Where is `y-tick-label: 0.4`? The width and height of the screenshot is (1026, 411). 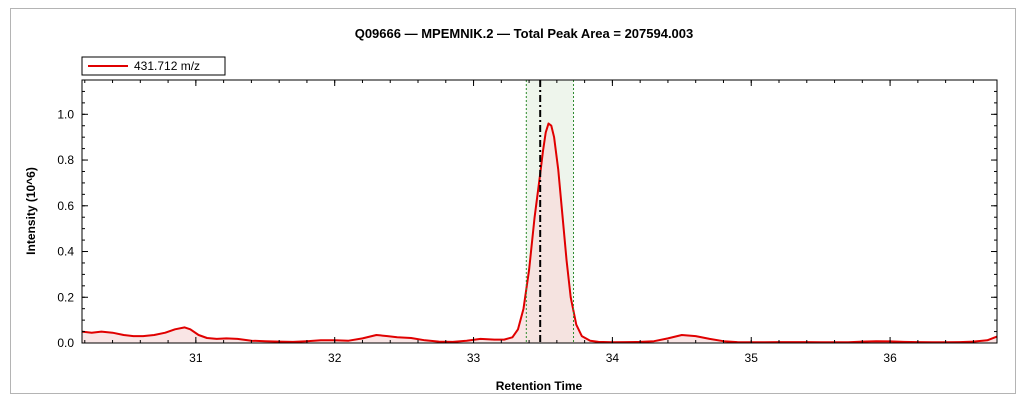
y-tick-label: 0.4 is located at coordinates (65, 252).